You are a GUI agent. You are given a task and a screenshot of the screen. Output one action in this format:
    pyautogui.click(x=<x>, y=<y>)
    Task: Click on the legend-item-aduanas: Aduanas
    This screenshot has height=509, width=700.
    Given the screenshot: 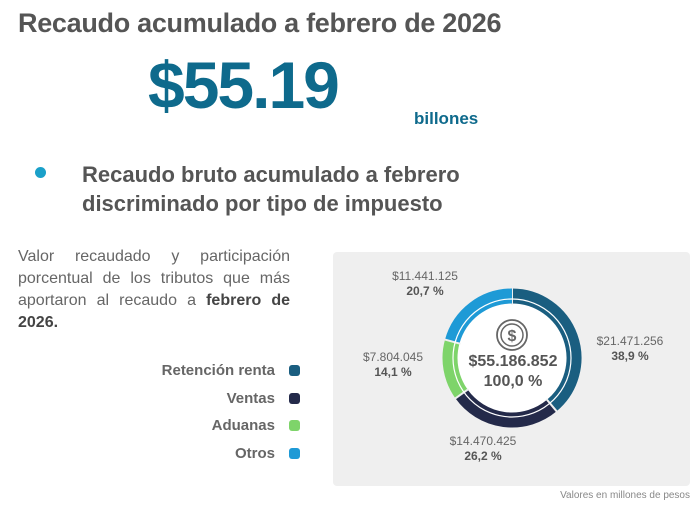 What is the action you would take?
    pyautogui.click(x=210, y=426)
    